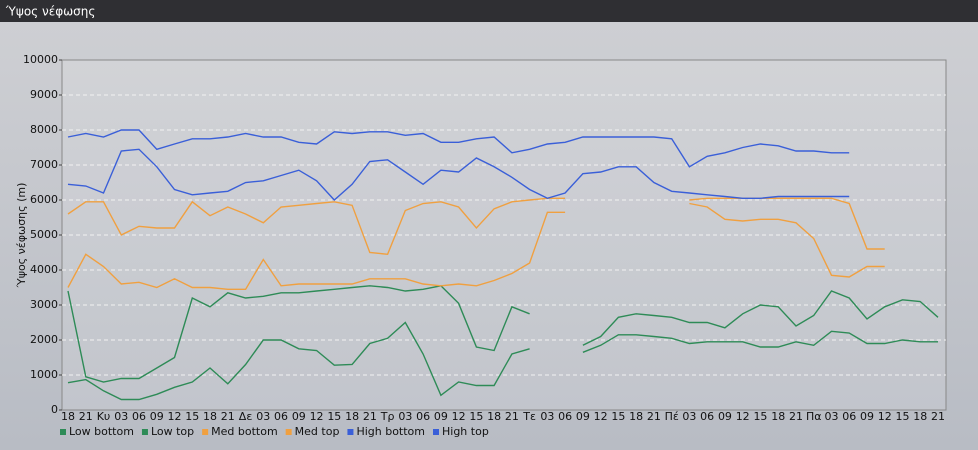 Image resolution: width=978 pixels, height=450 pixels. I want to click on x-tick-label: Τε, so click(529, 416).